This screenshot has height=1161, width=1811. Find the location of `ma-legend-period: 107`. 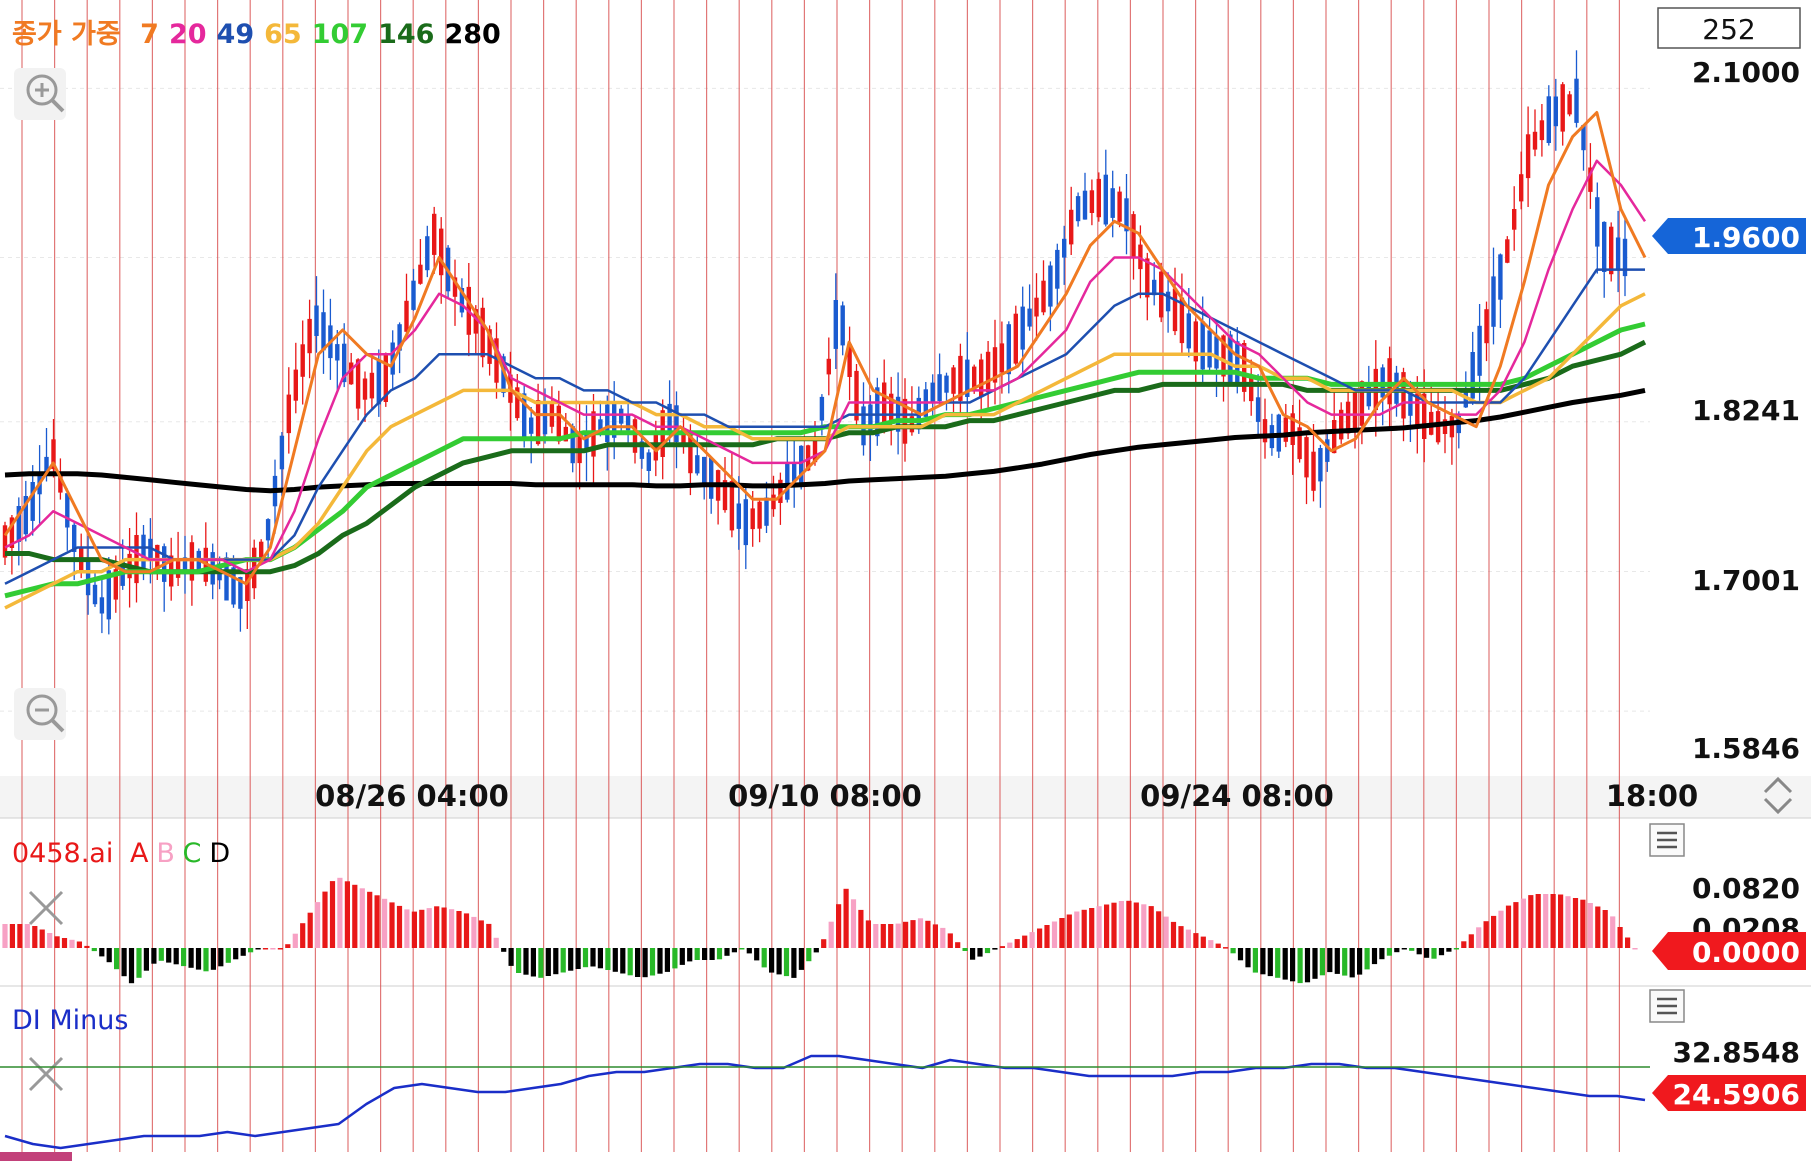

ma-legend-period: 107 is located at coordinates (340, 34).